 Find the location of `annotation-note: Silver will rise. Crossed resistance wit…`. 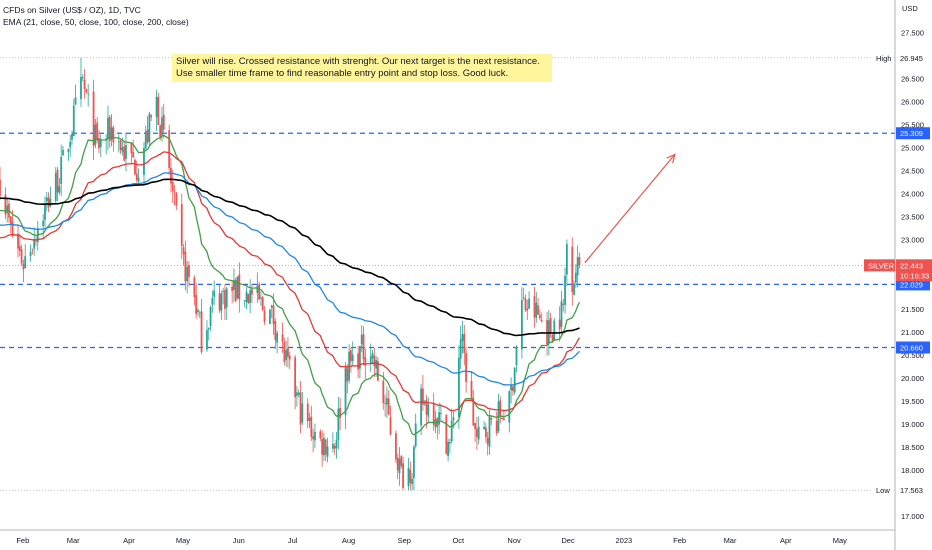

annotation-note: Silver will rise. Crossed resistance wit… is located at coordinates (362, 68).